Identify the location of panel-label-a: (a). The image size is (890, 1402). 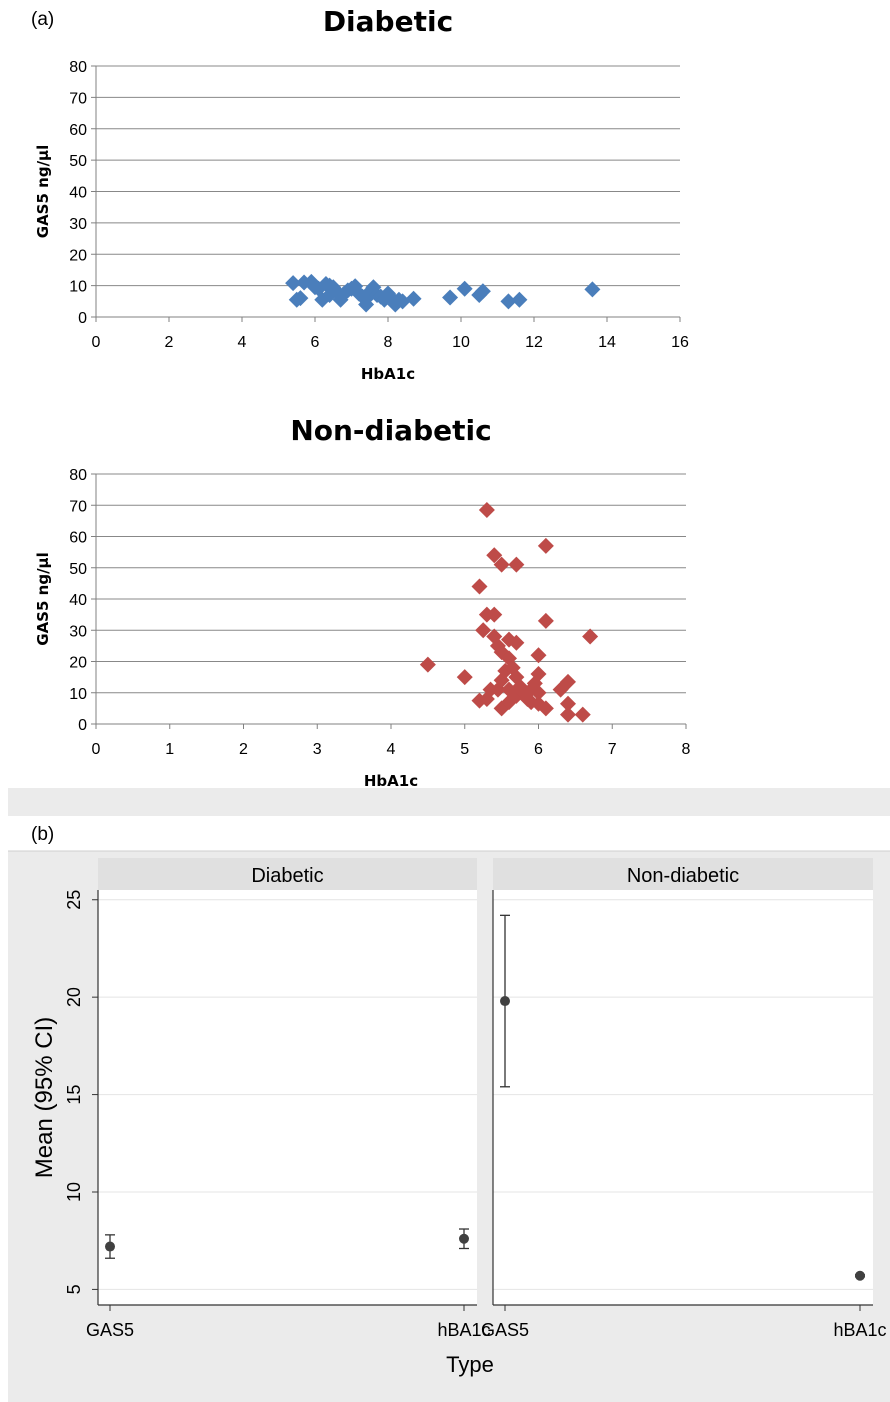
(42, 19).